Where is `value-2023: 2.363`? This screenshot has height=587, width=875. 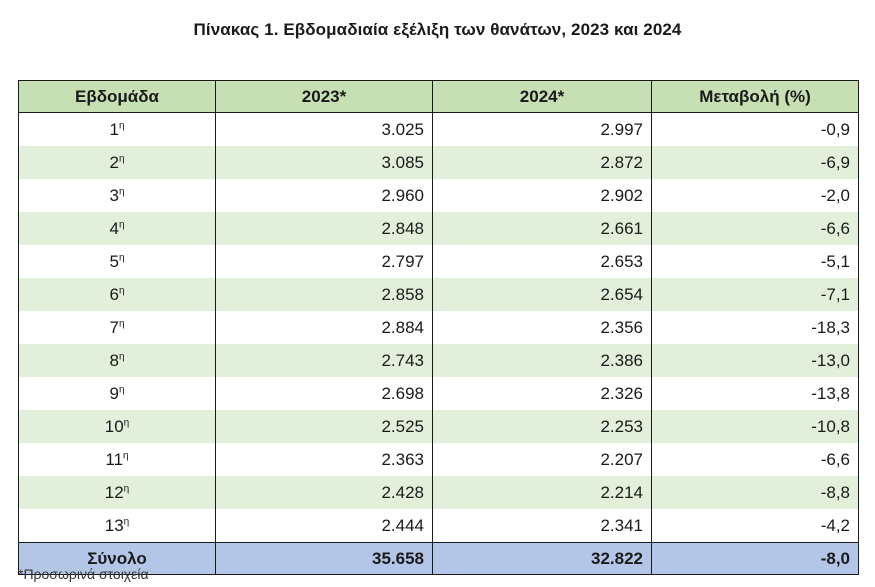 value-2023: 2.363 is located at coordinates (324, 459).